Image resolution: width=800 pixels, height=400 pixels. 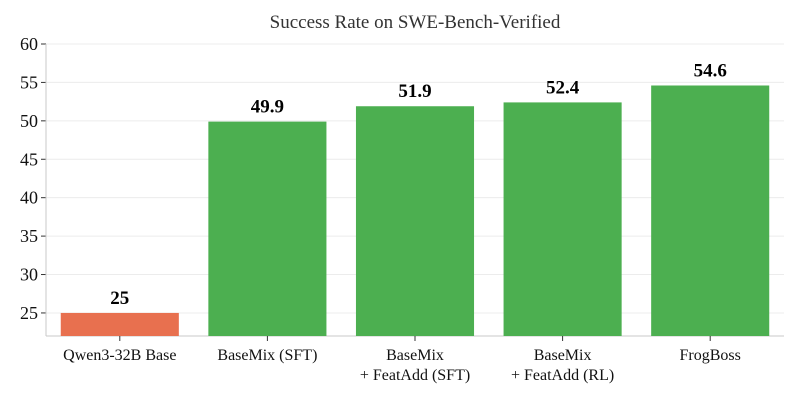 What do you see at coordinates (562, 375) in the screenshot?
I see `x-tick-label: + FeatAdd (RL)` at bounding box center [562, 375].